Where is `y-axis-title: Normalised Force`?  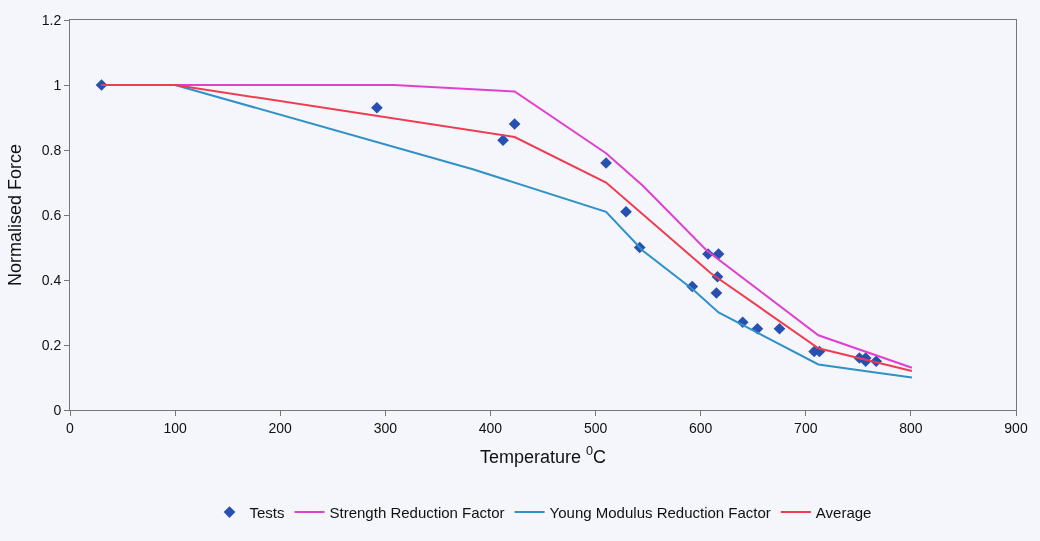 y-axis-title: Normalised Force is located at coordinates (14, 215).